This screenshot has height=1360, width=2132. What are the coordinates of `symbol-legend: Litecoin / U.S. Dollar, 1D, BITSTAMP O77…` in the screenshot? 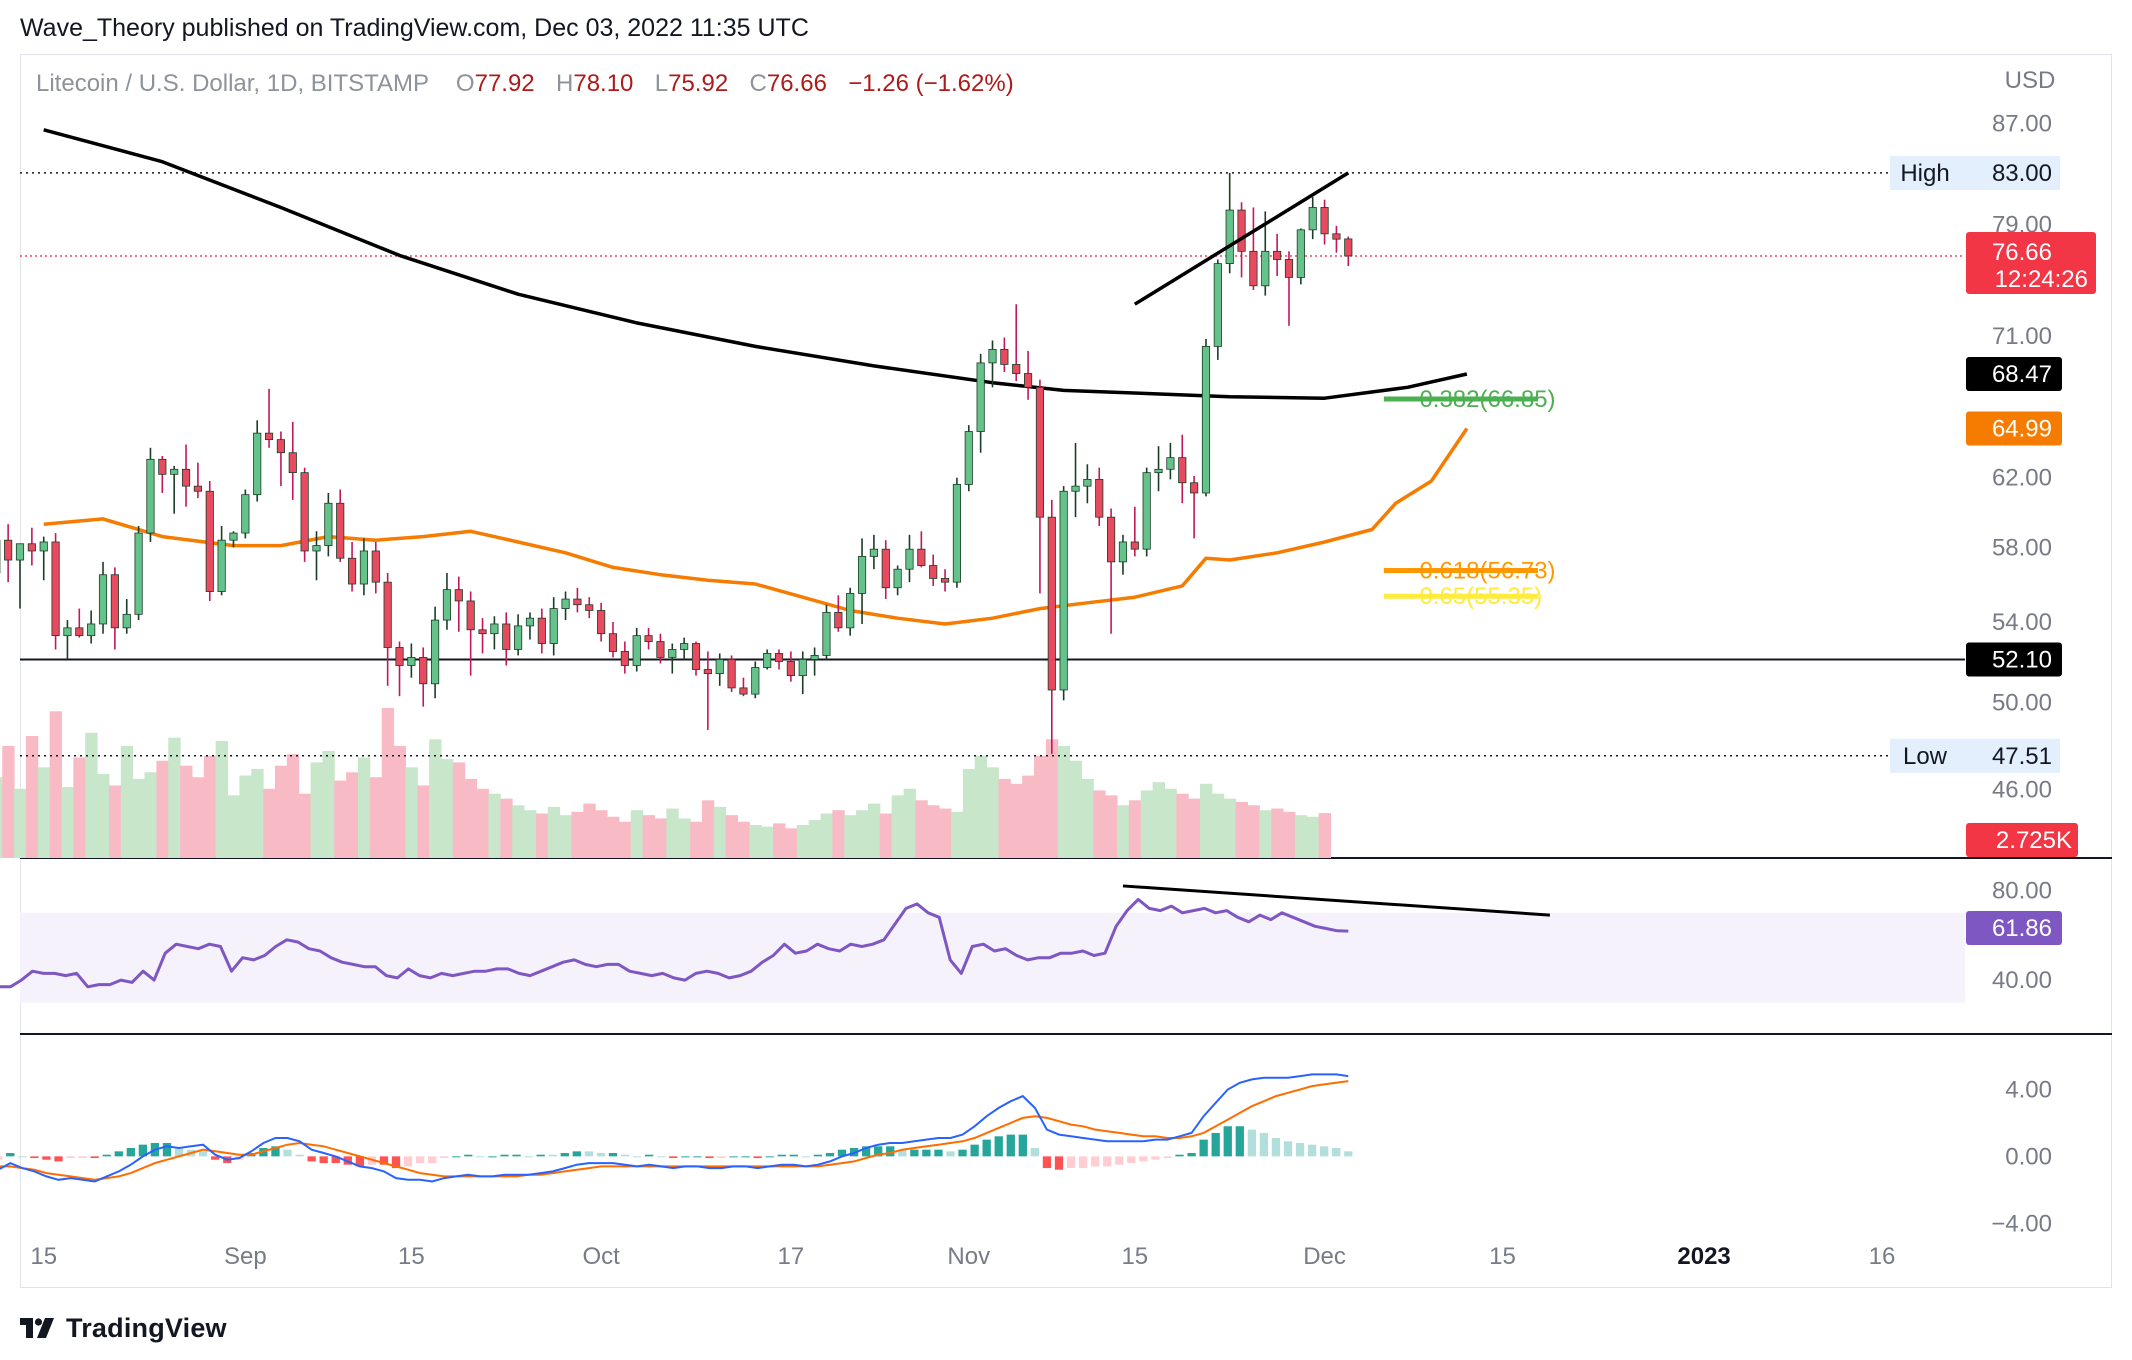 It's located at (525, 84).